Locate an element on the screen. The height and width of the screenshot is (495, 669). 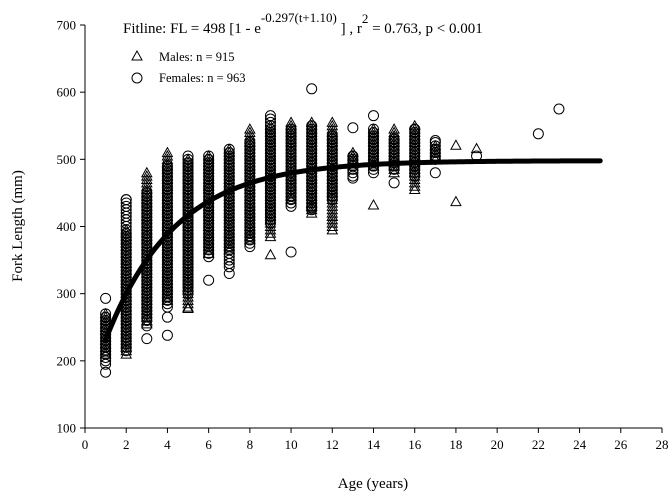
y-tick-label: 500 is located at coordinates (67, 159).